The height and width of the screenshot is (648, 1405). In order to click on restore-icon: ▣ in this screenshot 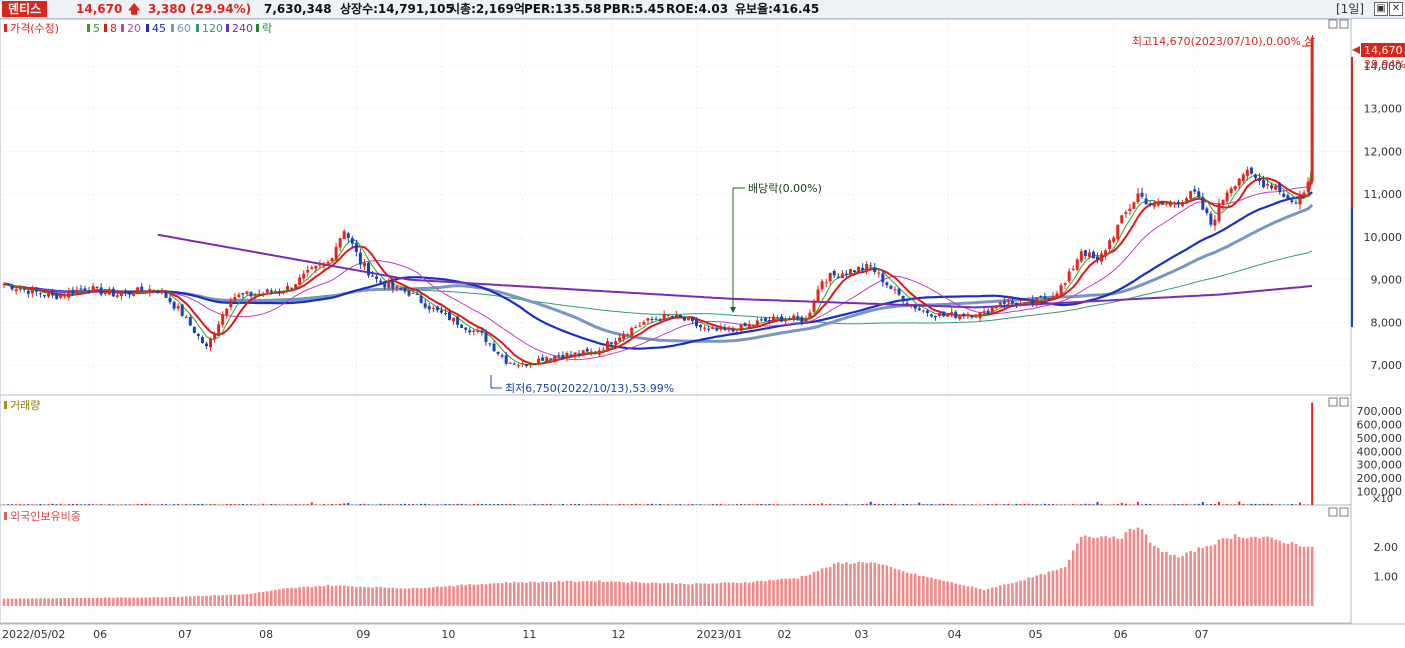, I will do `click(1381, 9)`.